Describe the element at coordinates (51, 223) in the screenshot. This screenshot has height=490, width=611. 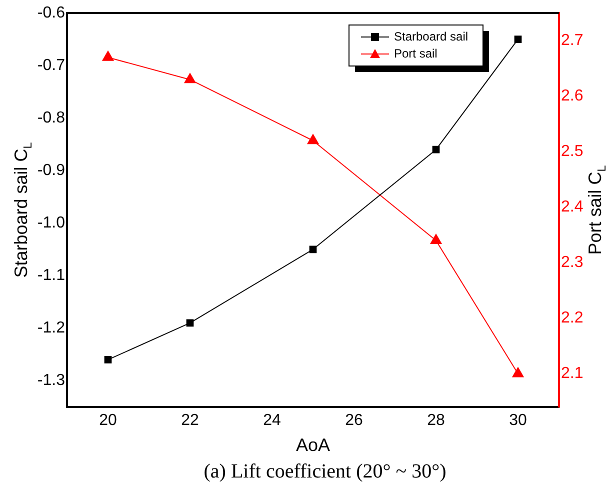
I see `y-tick-label: -1.0` at that location.